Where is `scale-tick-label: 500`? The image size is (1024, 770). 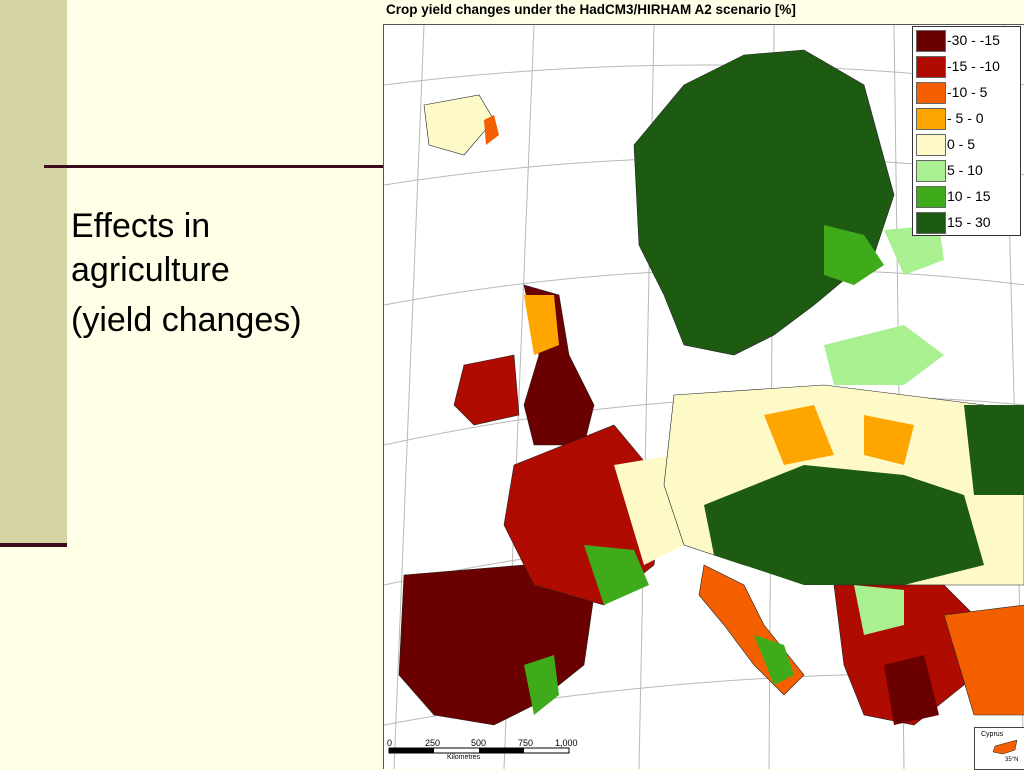 scale-tick-label: 500 is located at coordinates (479, 743).